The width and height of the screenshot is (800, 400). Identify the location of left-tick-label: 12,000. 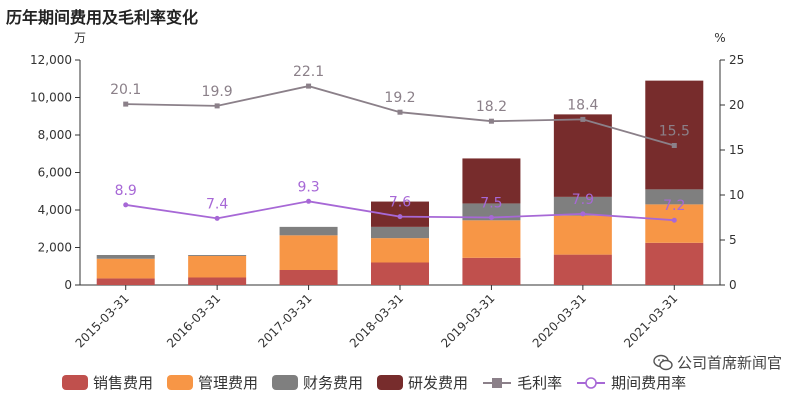
(51, 60).